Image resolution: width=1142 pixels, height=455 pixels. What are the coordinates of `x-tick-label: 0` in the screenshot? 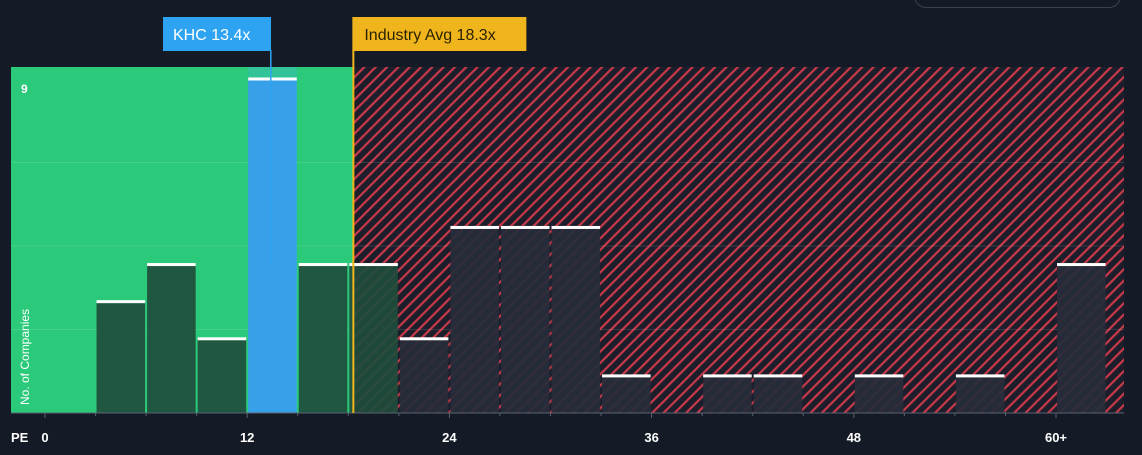 It's located at (44, 437).